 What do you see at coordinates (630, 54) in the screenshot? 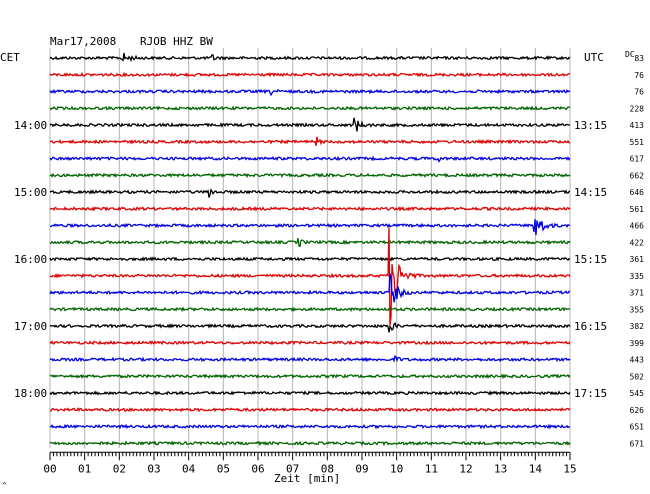
I see `dc-label: DC` at bounding box center [630, 54].